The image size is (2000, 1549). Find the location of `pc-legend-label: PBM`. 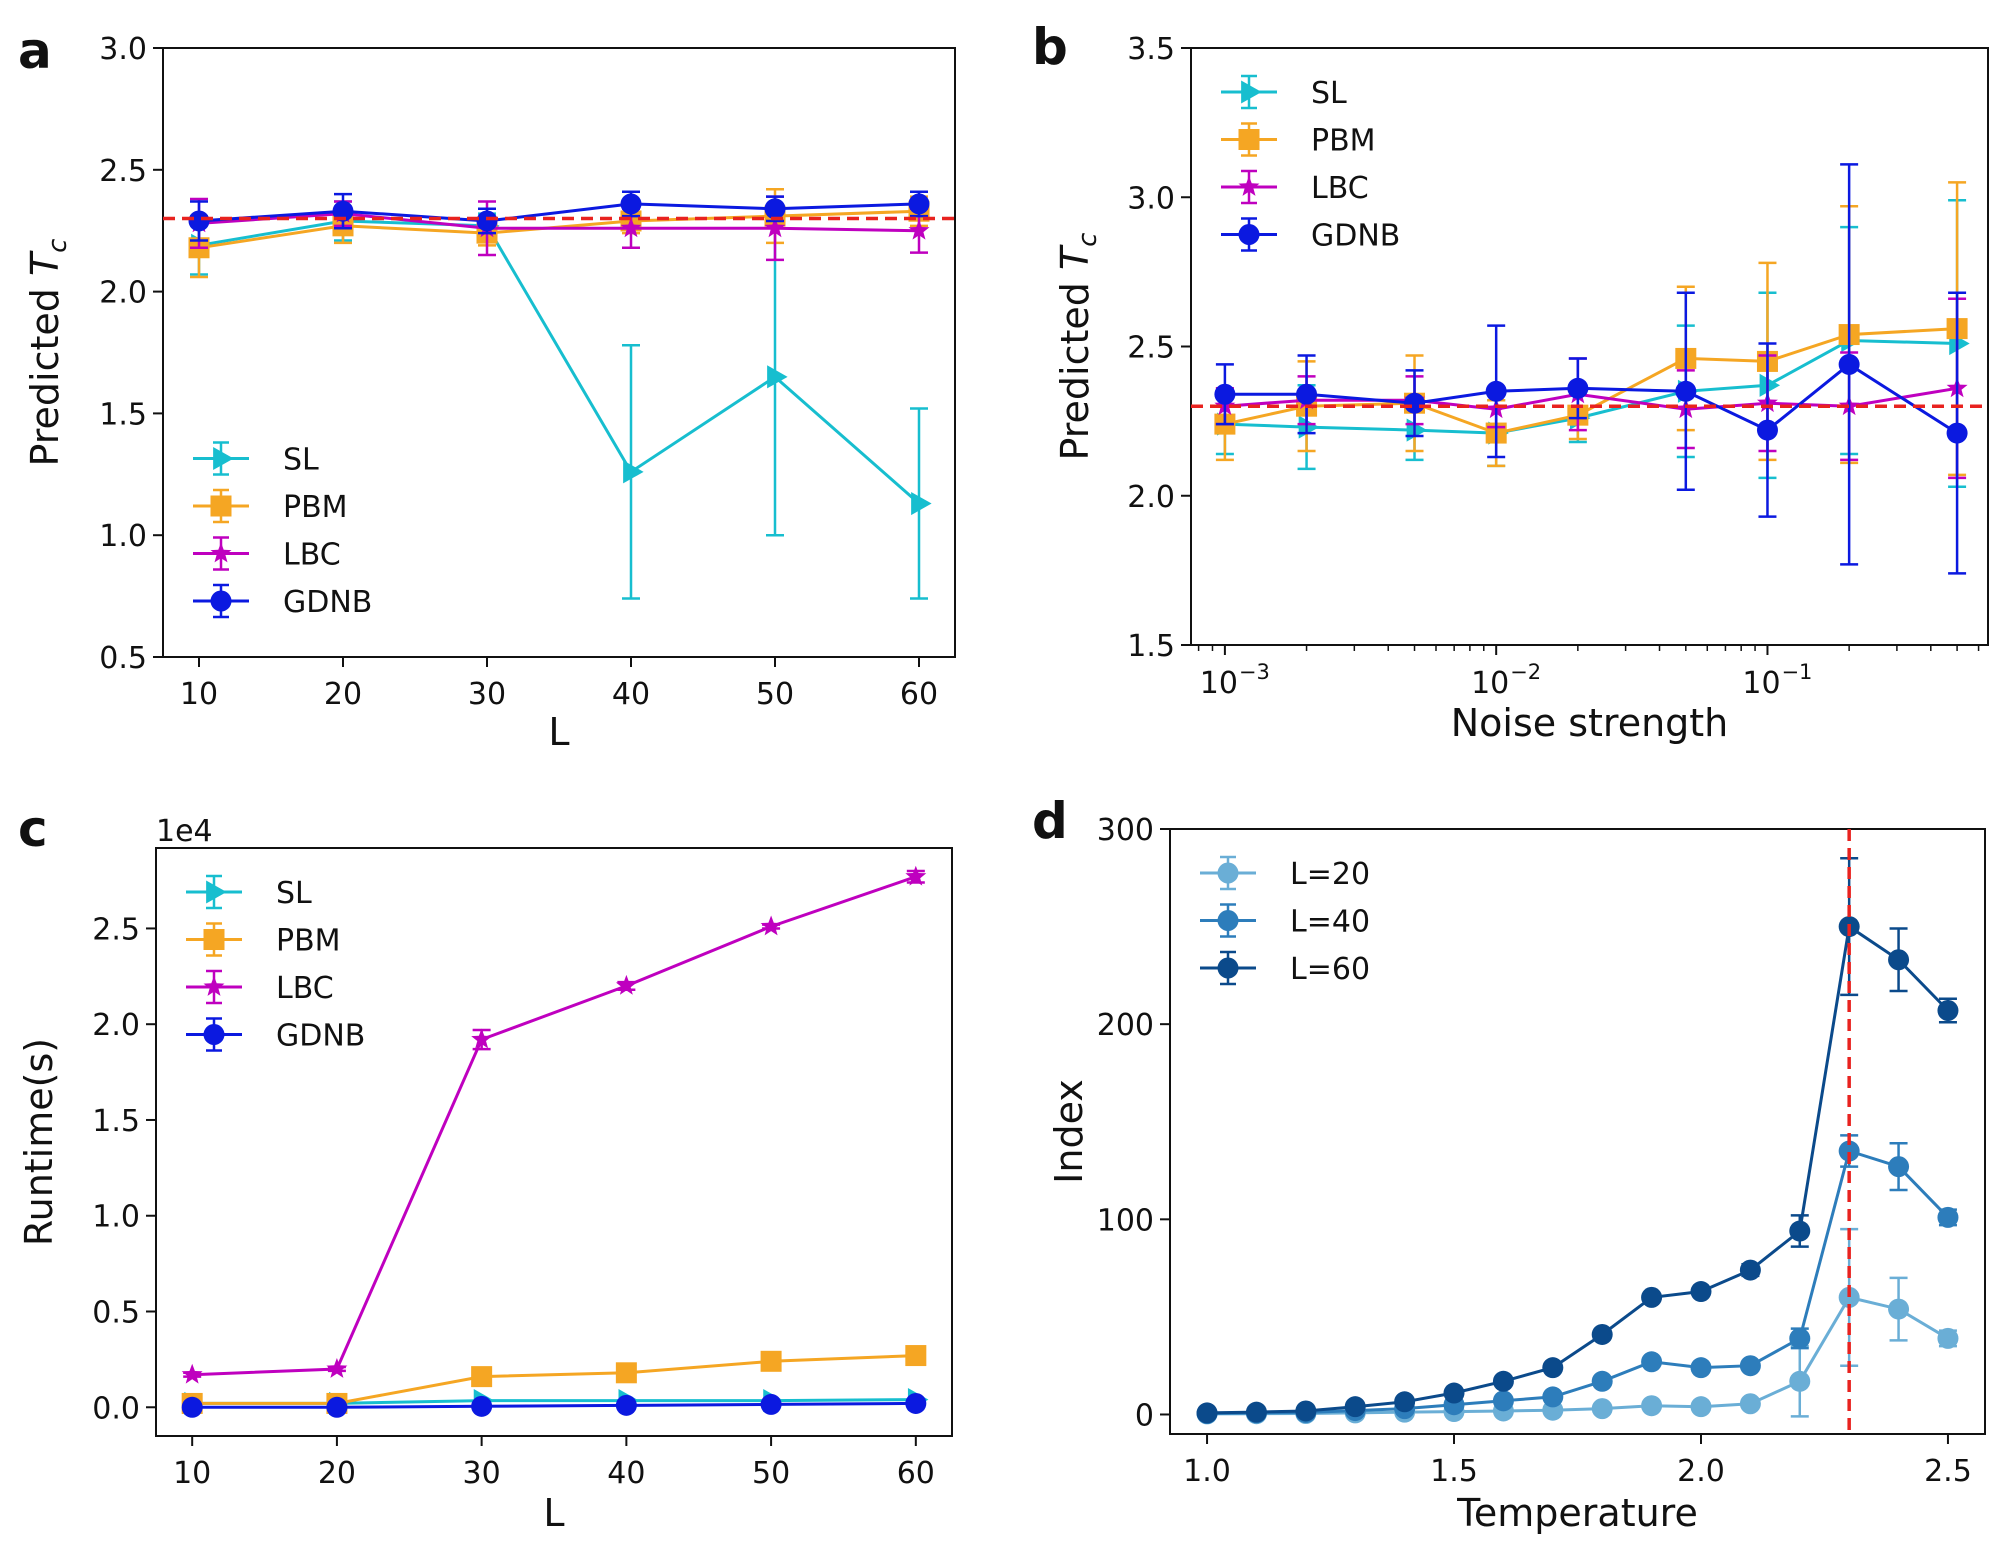

pc-legend-label: PBM is located at coordinates (308, 941).